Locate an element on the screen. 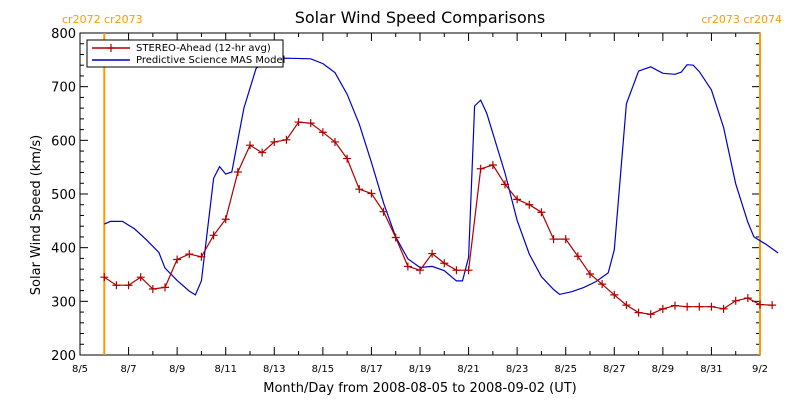 The image size is (800, 400). x-tick-label: 8/13 is located at coordinates (274, 369).